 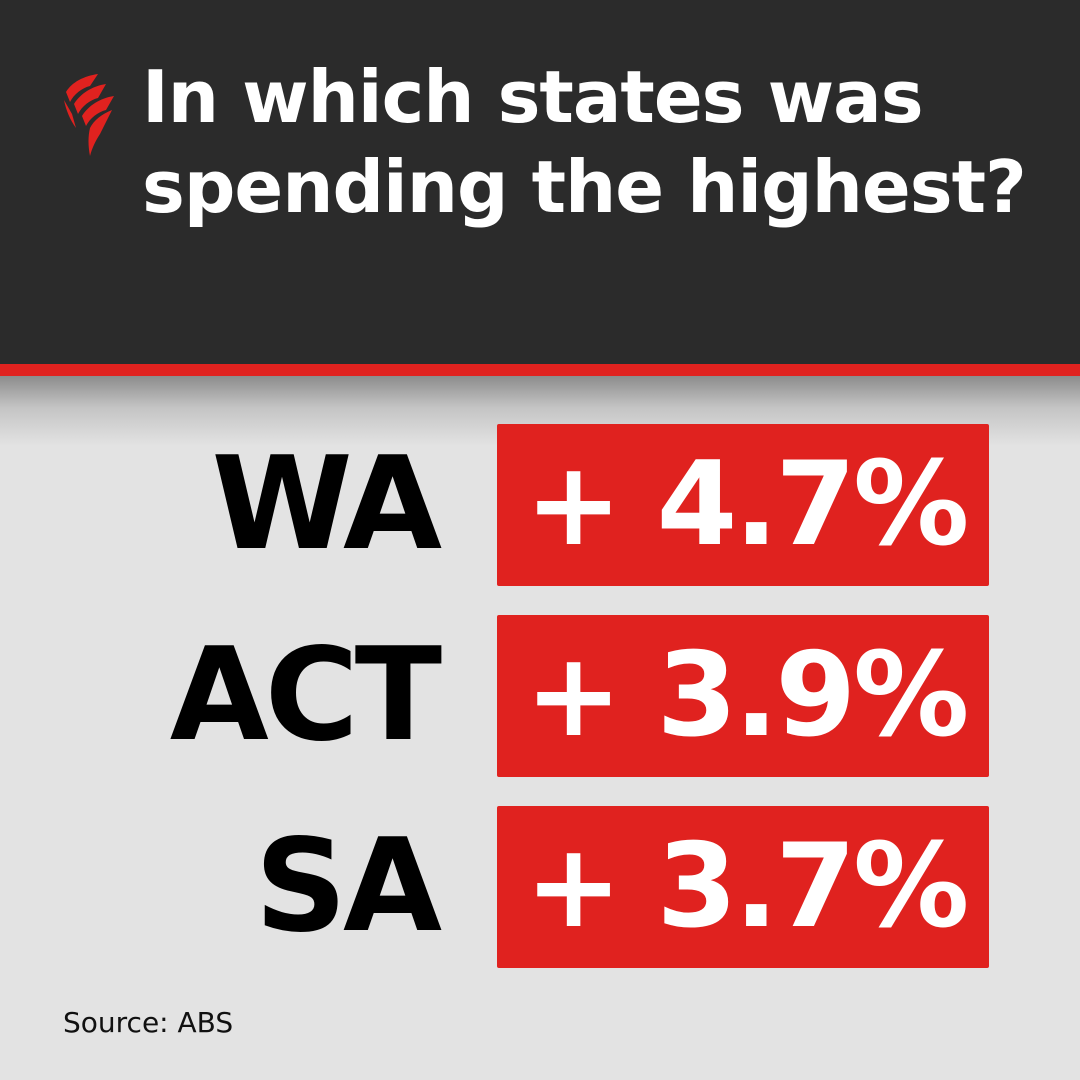 What do you see at coordinates (747, 504) in the screenshot?
I see `value-label: + 4.7%` at bounding box center [747, 504].